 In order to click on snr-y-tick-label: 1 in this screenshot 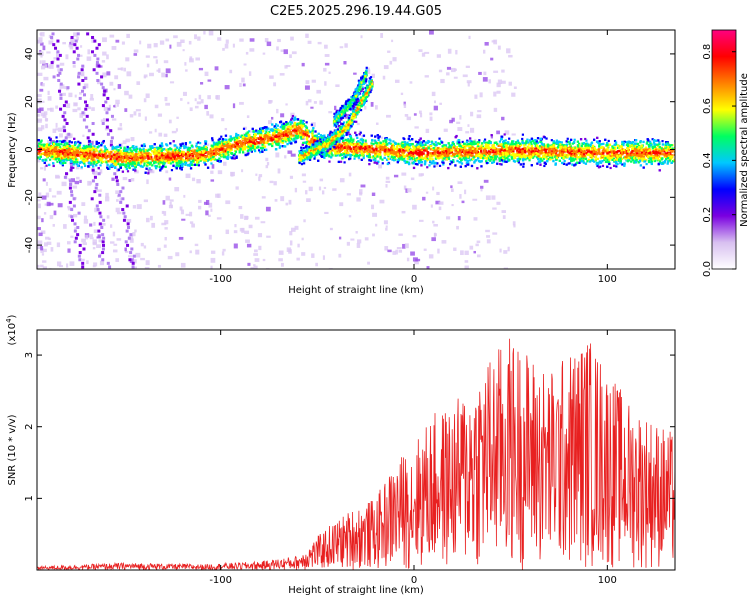, I will do `click(29, 498)`.